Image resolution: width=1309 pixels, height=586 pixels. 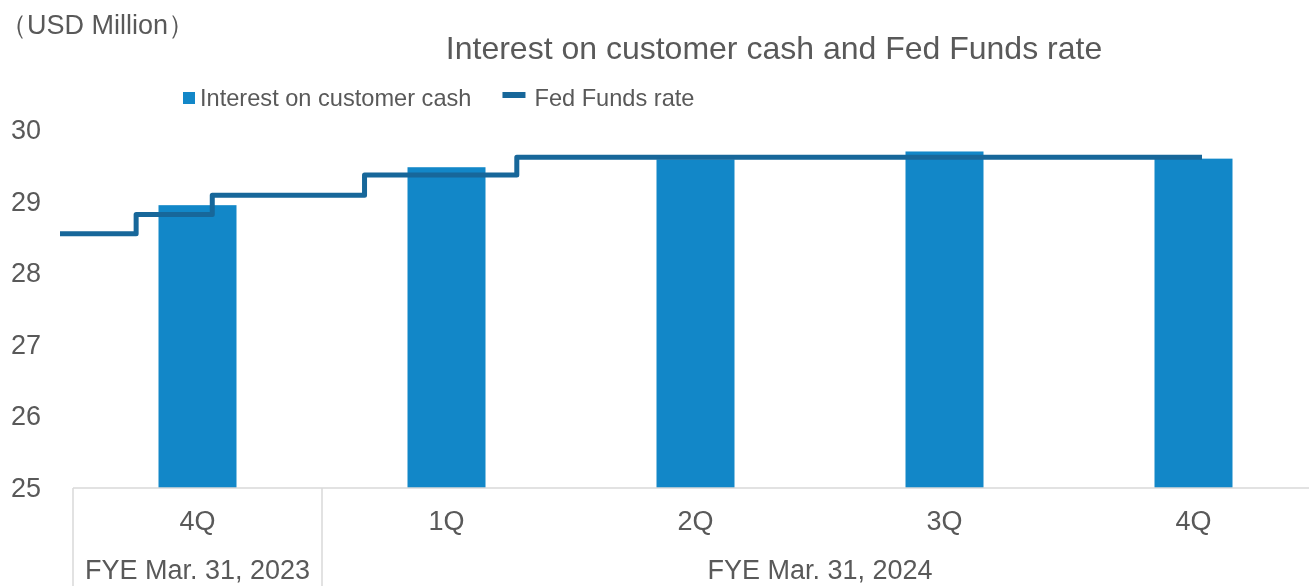 What do you see at coordinates (944, 521) in the screenshot?
I see `x-tick-label: 3Q` at bounding box center [944, 521].